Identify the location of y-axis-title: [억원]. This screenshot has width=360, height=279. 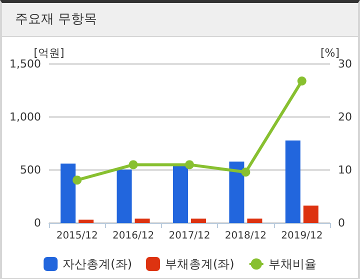
(49, 53).